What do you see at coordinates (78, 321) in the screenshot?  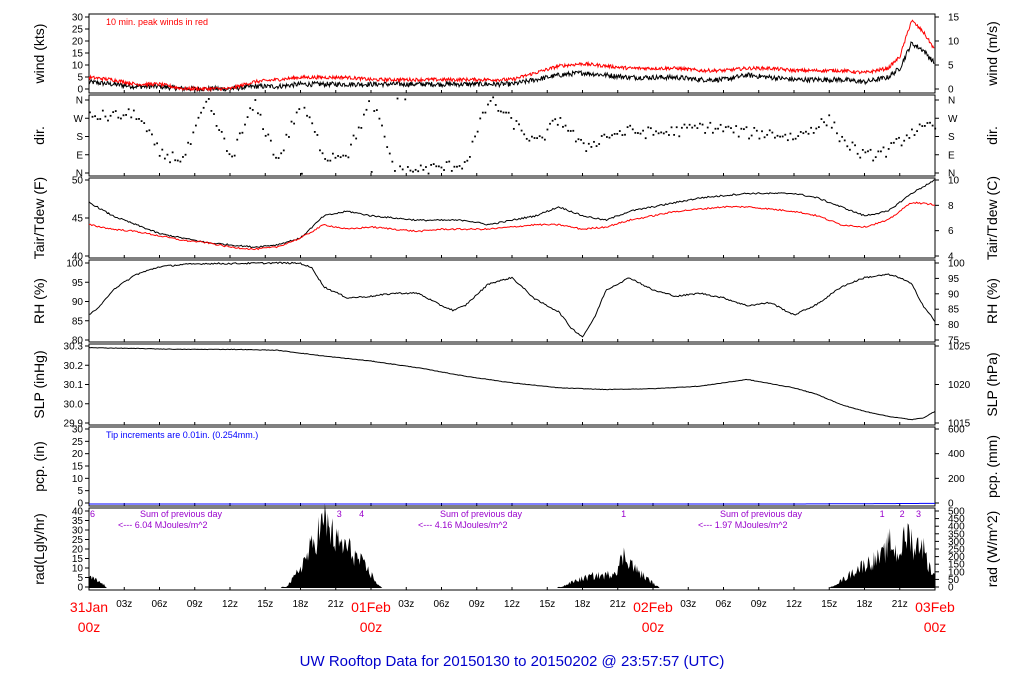 I see `ytick-left-label: 85` at bounding box center [78, 321].